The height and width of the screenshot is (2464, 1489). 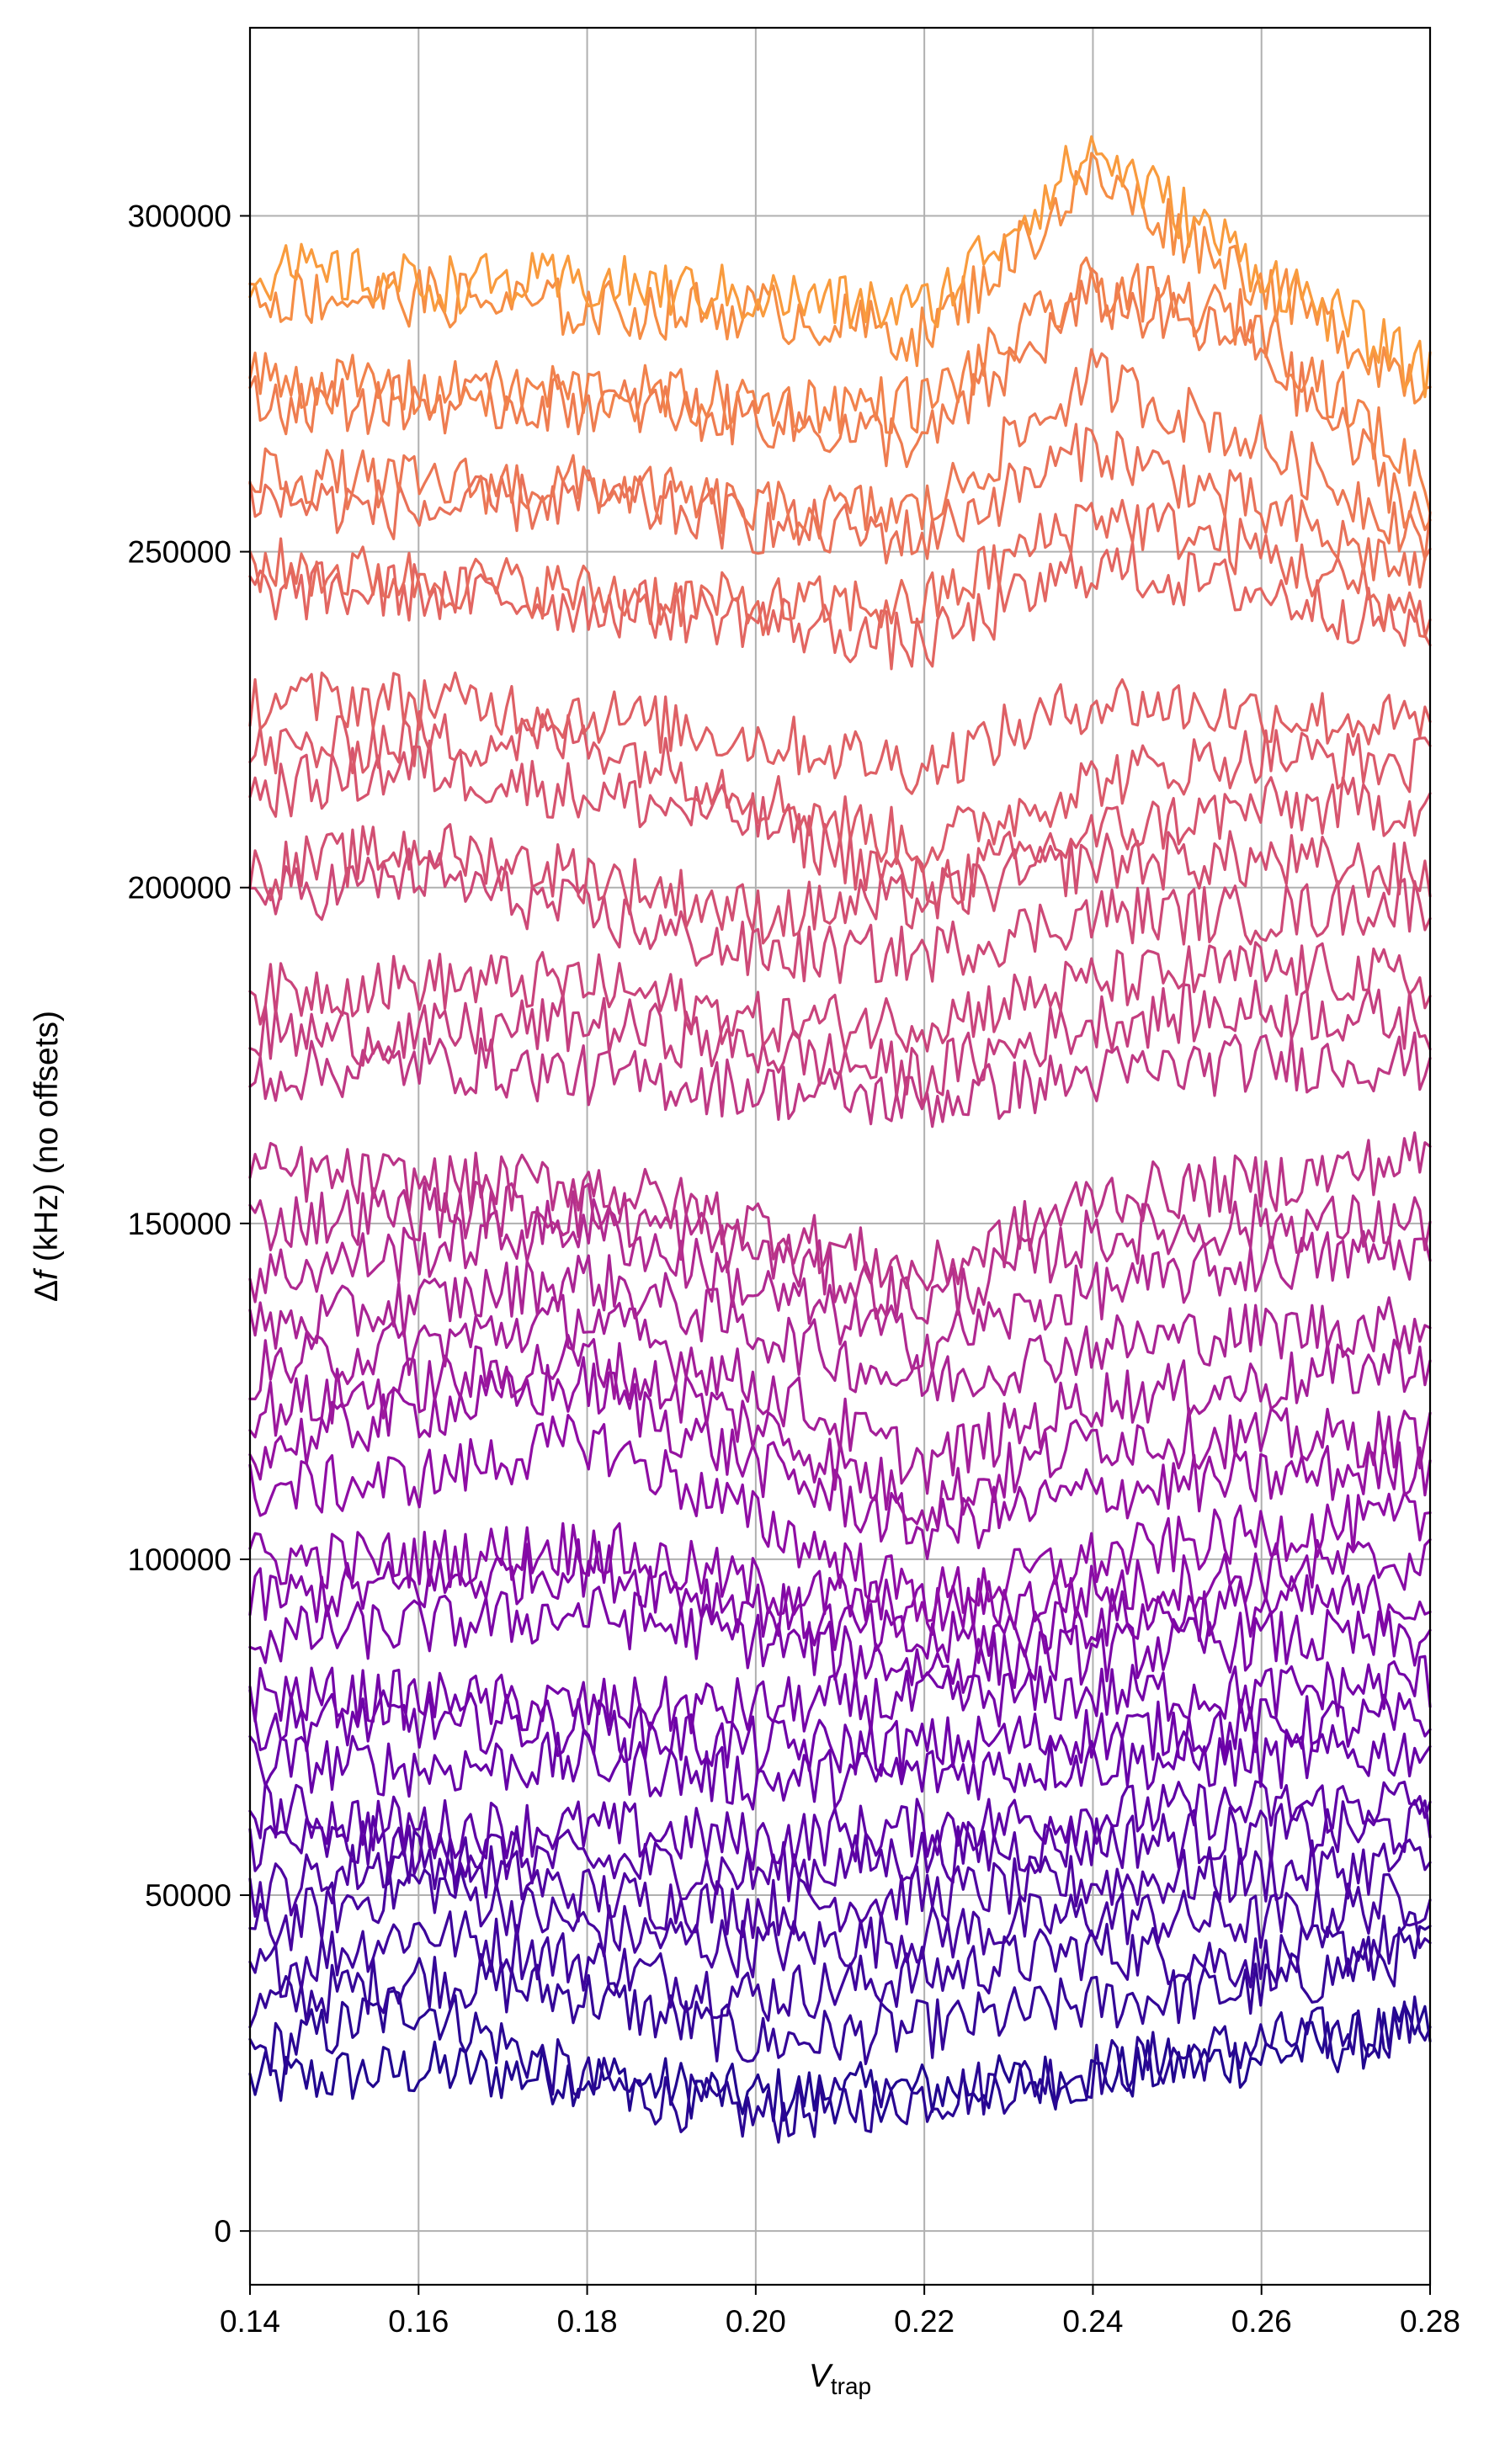 I want to click on x-tick-label: 0.22, so click(x=924, y=2321).